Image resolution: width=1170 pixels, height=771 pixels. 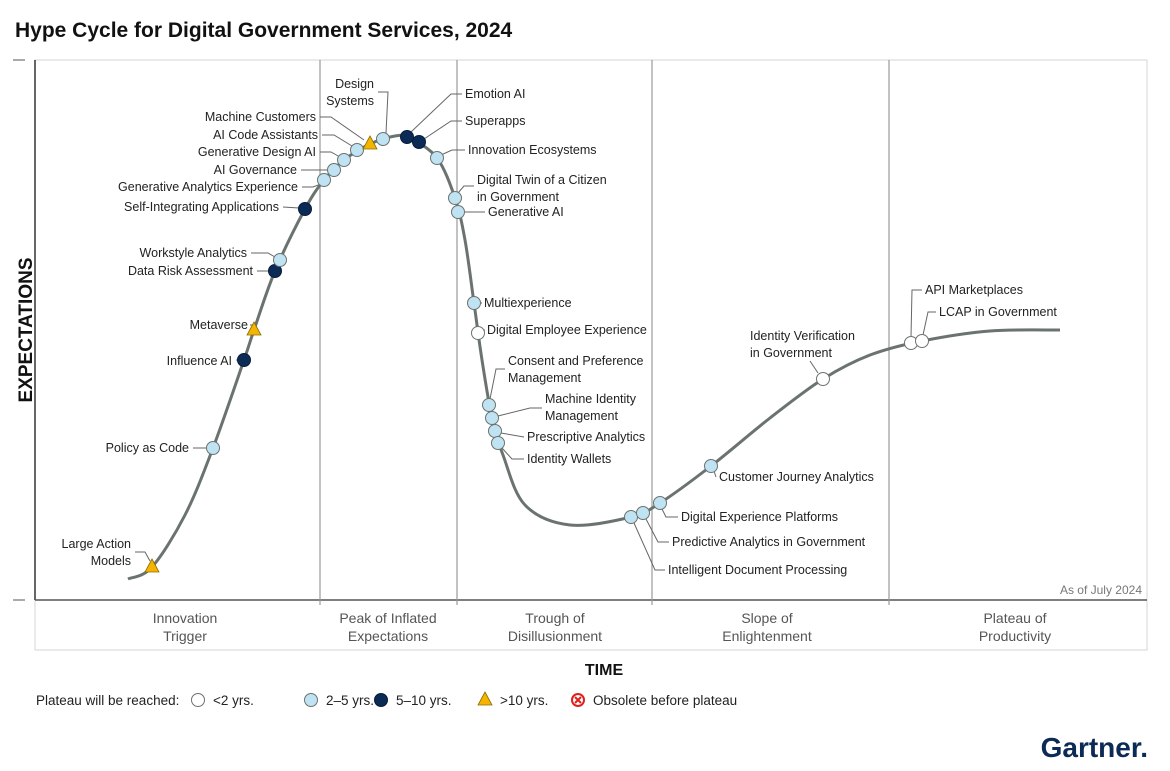 What do you see at coordinates (555, 618) in the screenshot?
I see `phase-label: Trough of` at bounding box center [555, 618].